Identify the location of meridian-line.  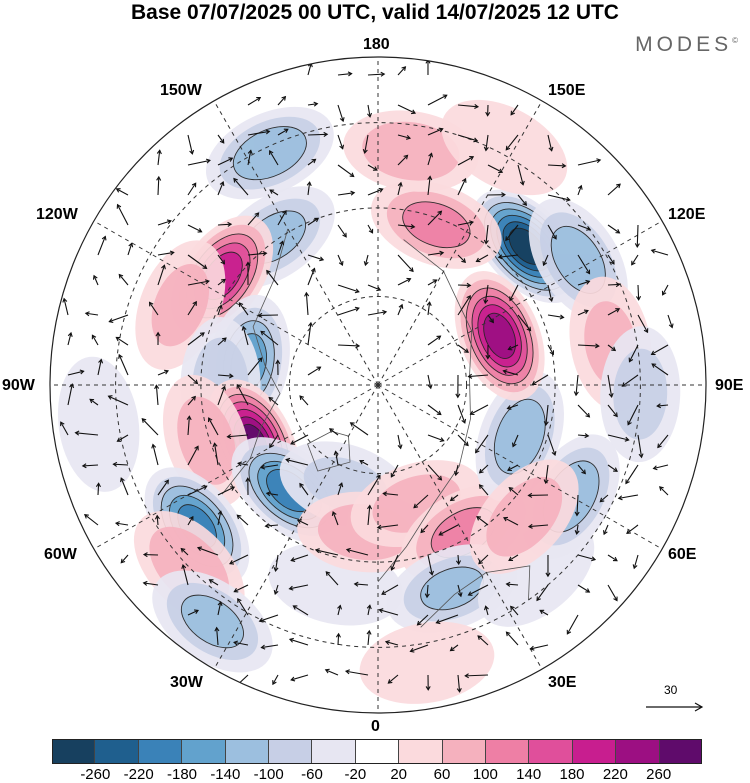
(520, 303).